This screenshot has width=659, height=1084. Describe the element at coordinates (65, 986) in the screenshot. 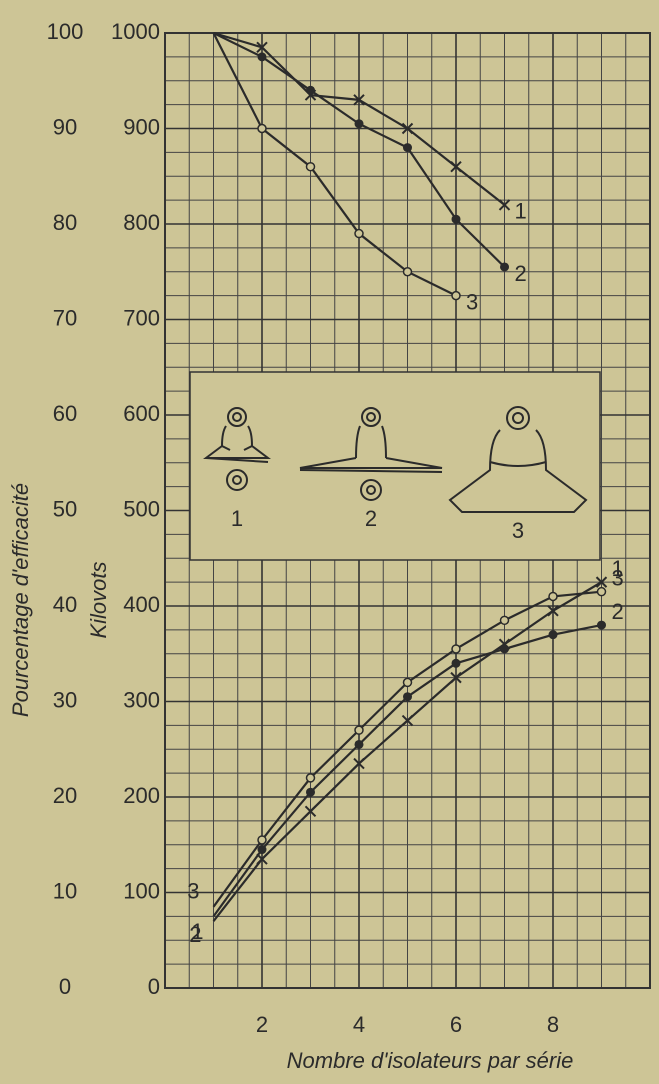

I see `y2-tick-label: 0` at that location.